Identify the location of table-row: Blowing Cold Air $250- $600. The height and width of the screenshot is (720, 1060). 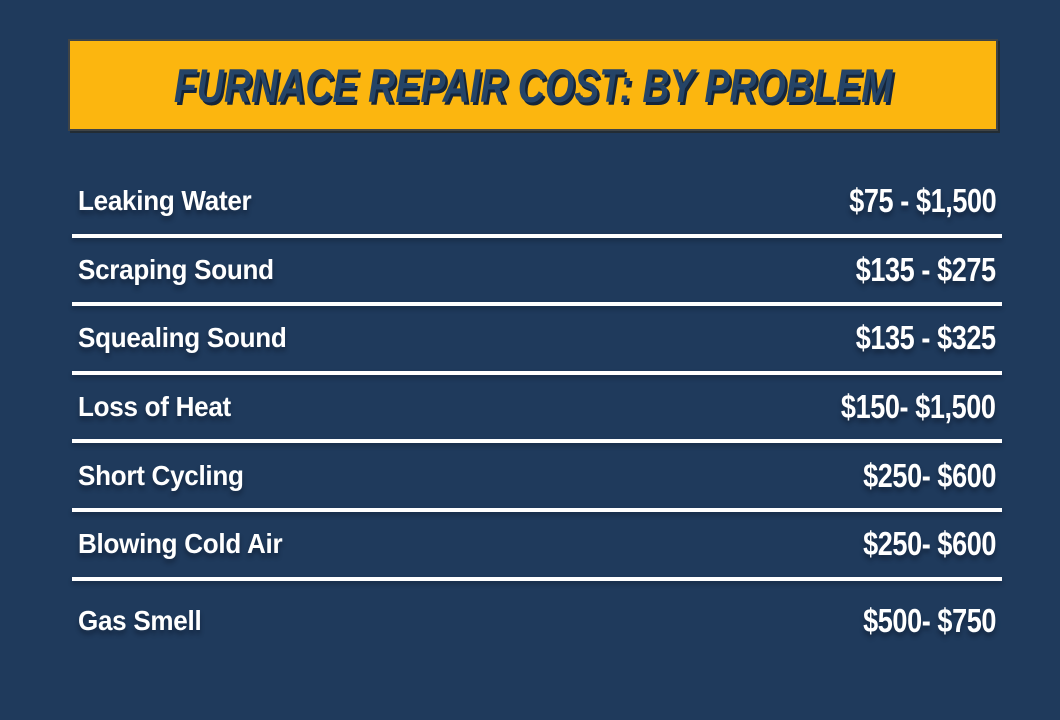
(537, 544).